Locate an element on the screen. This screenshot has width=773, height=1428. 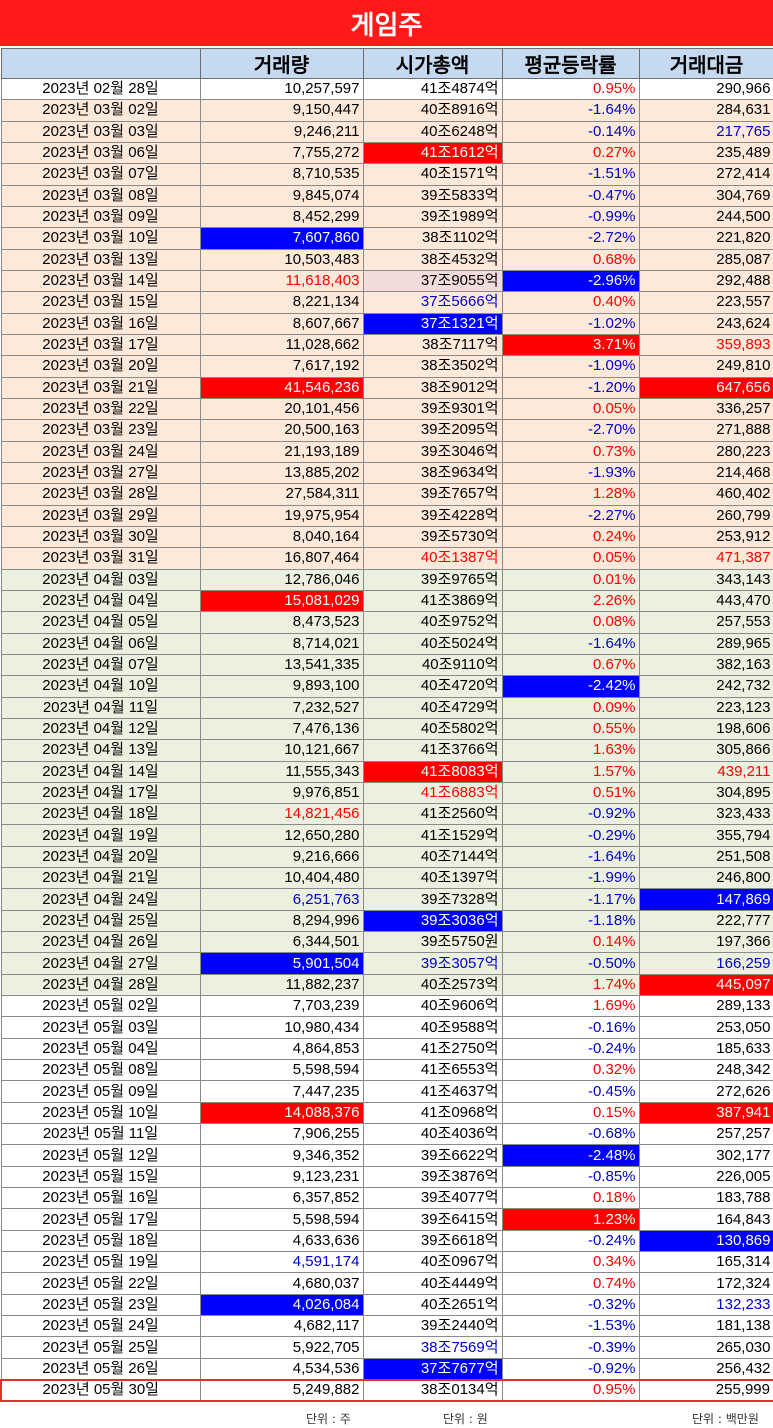
cell-trade-amount: 265,030 is located at coordinates (705, 1347).